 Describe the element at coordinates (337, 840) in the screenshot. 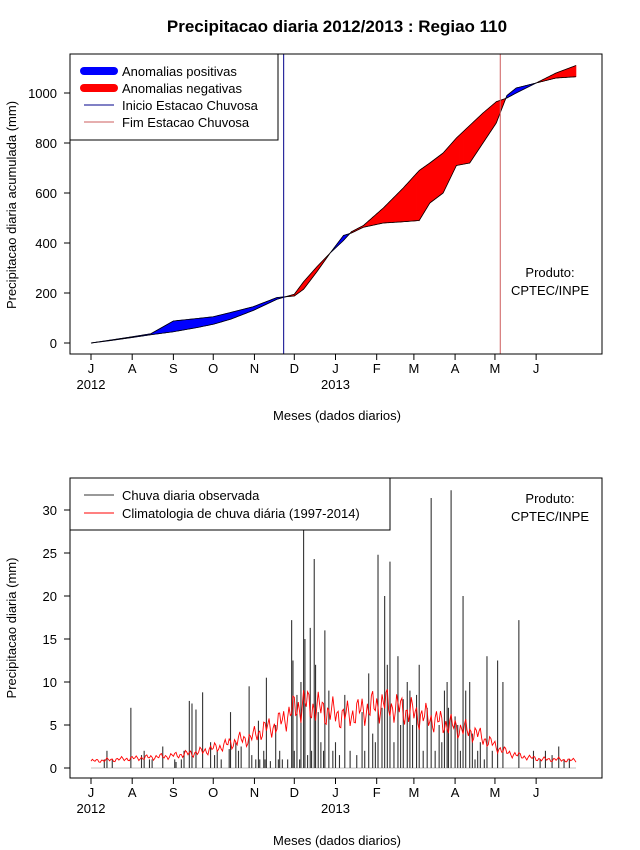

I see `daily-x-label: Meses (dados diarios)` at that location.